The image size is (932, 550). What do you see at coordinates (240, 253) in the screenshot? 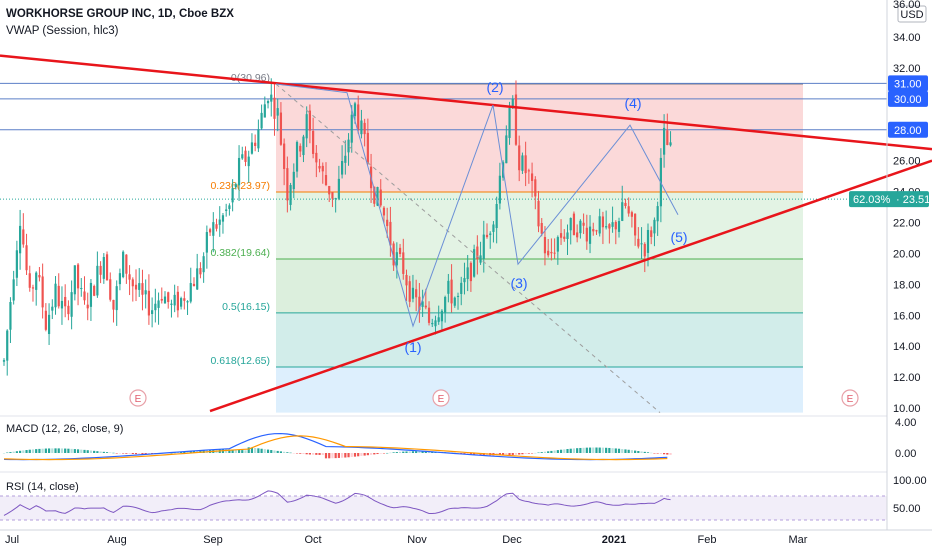
I see `fib-label-2: 0.382(19.64)` at bounding box center [240, 253].